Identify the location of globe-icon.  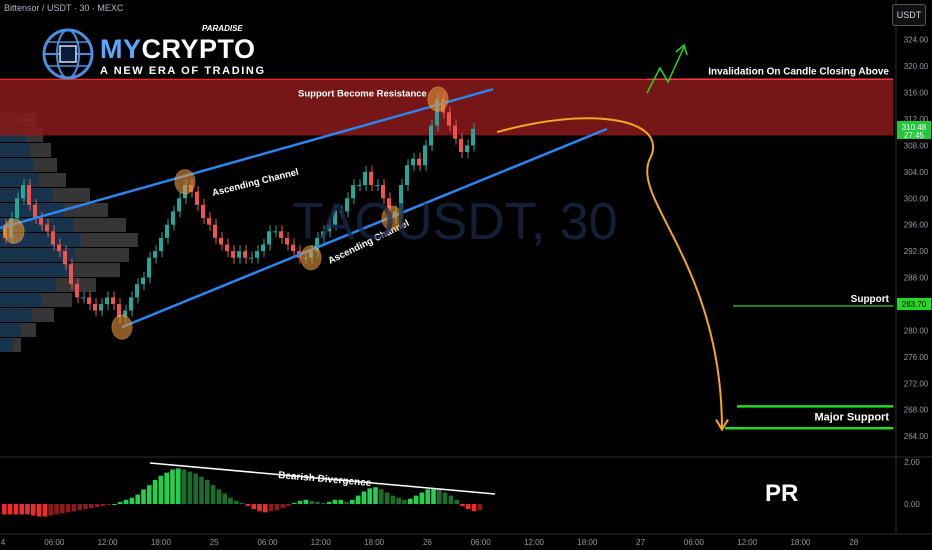
(68, 54).